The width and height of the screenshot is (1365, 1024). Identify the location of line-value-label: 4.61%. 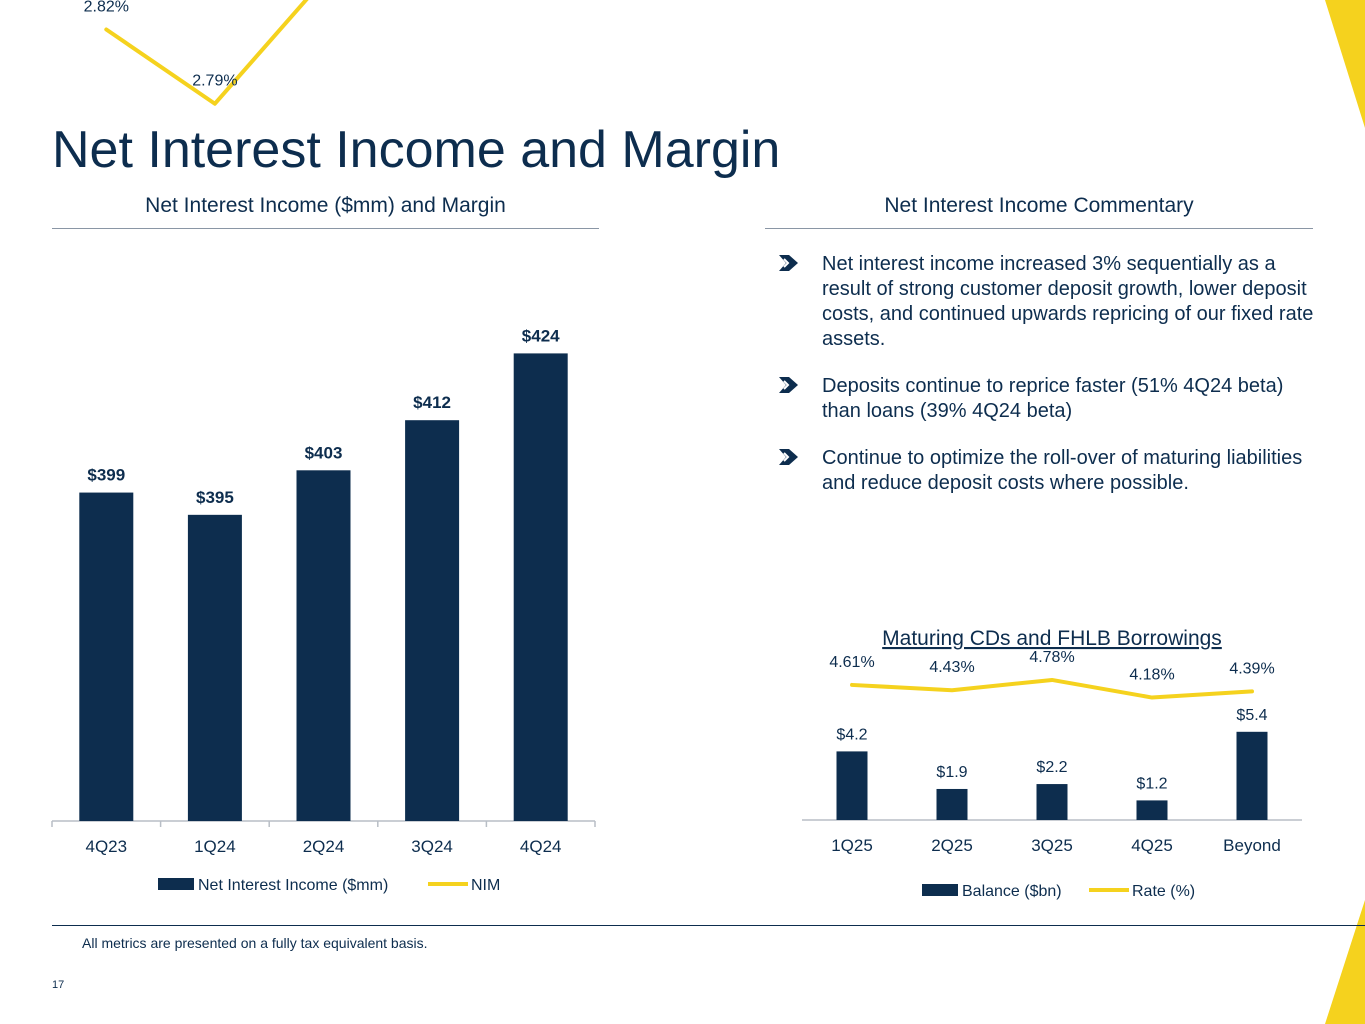
(851, 662).